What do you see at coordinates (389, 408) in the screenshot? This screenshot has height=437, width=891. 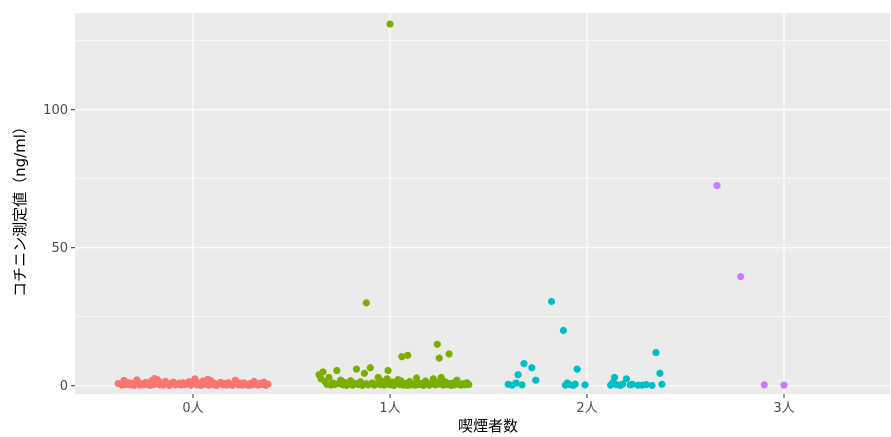 I see `x-tick-label: 1人` at bounding box center [389, 408].